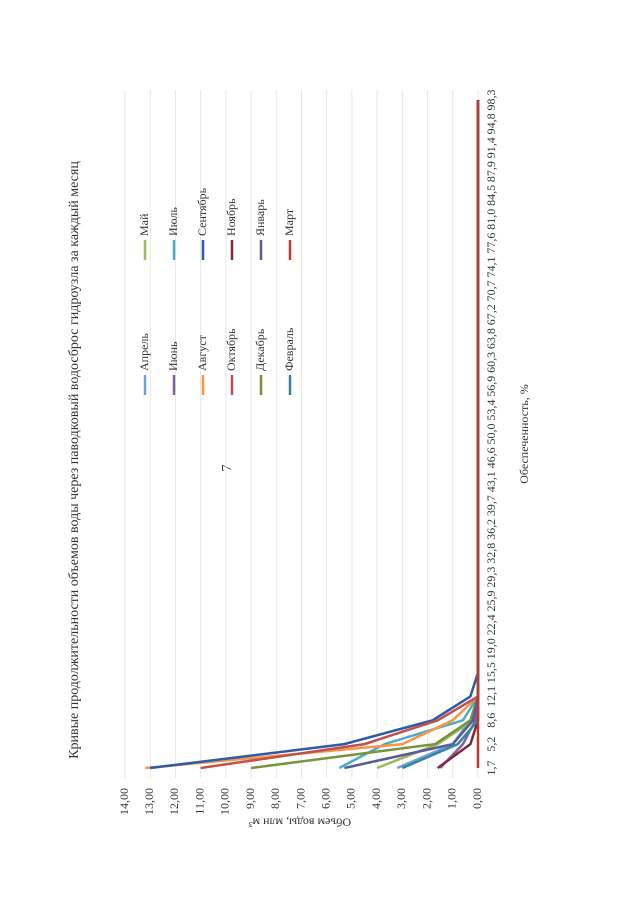 The image size is (640, 921). What do you see at coordinates (227, 468) in the screenshot?
I see `page-number: 7` at bounding box center [227, 468].